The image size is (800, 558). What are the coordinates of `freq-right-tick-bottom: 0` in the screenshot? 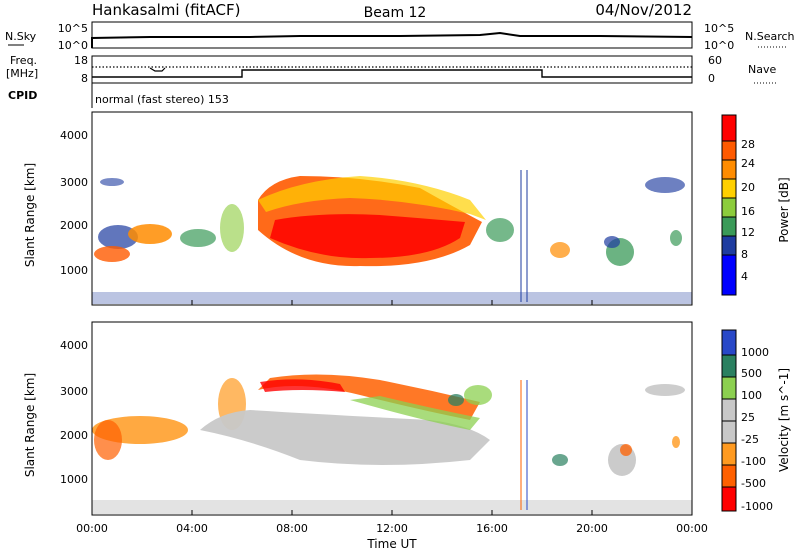 It's located at (711, 78).